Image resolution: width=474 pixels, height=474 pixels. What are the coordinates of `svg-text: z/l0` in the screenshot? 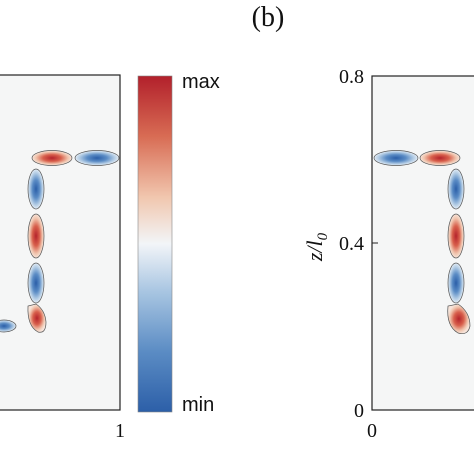 It's located at (316, 247).